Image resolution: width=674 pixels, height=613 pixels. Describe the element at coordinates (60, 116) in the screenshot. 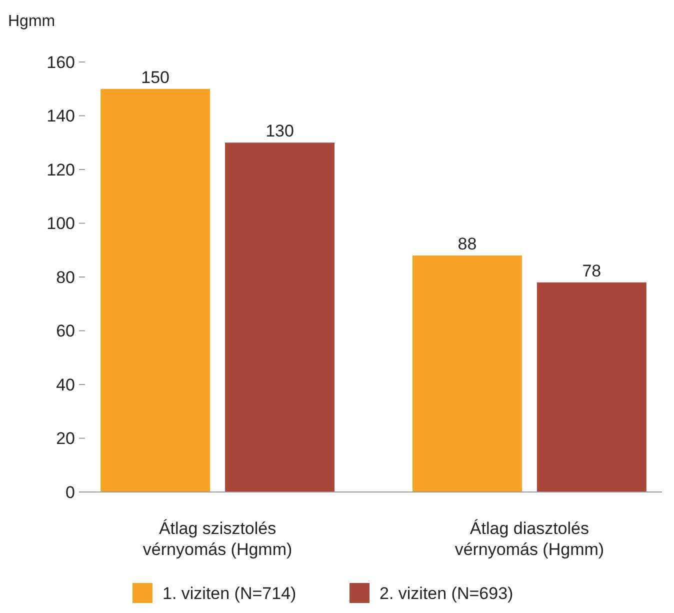

I see `y-tick-label: 140` at that location.